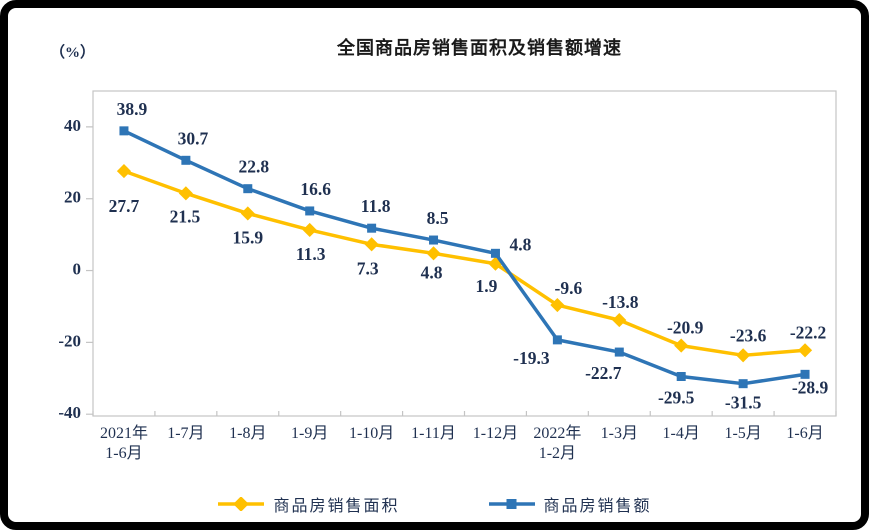  Describe the element at coordinates (185, 216) in the screenshot. I see `data-label: 21.5` at that location.